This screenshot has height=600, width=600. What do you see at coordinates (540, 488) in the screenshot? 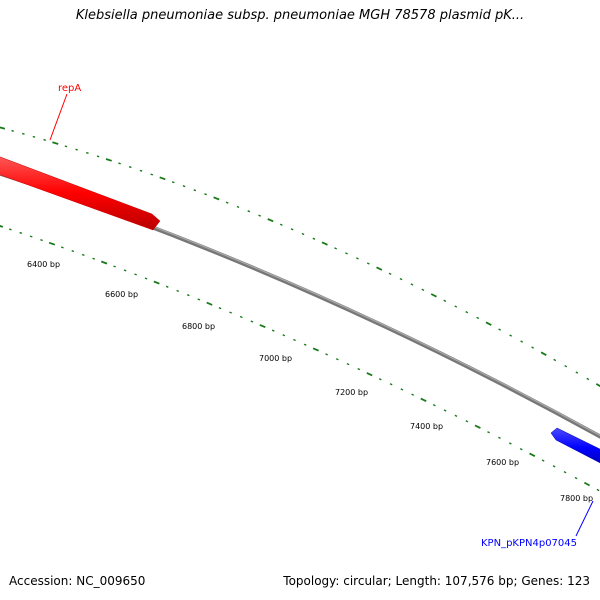
I see `gene-kpn-pkpn4p07045: KPN_pKPN4p07045` at bounding box center [540, 488].